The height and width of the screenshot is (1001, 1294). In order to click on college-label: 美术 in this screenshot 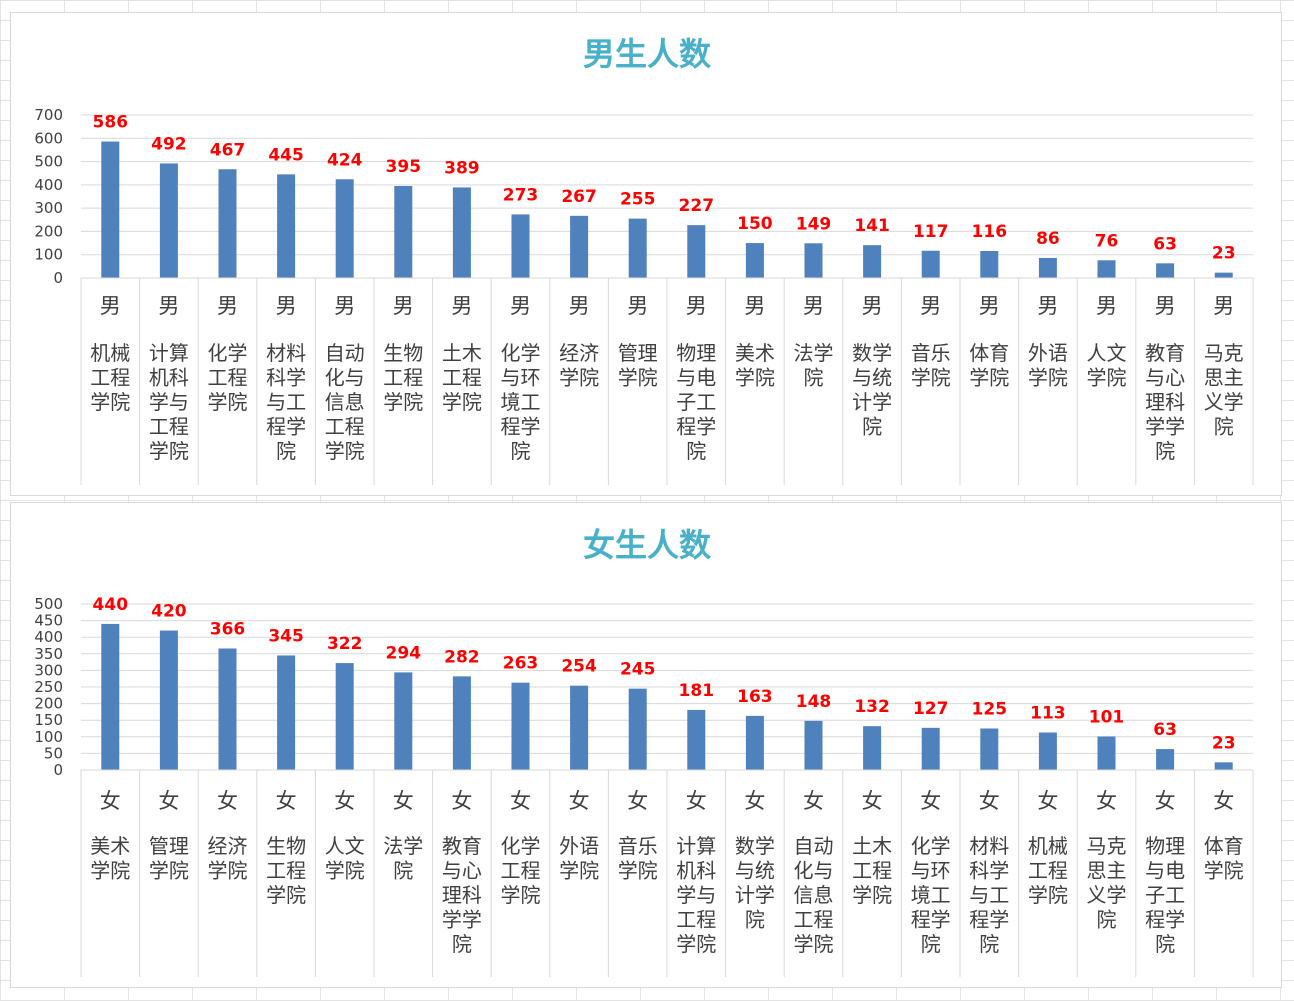, I will do `click(110, 846)`.